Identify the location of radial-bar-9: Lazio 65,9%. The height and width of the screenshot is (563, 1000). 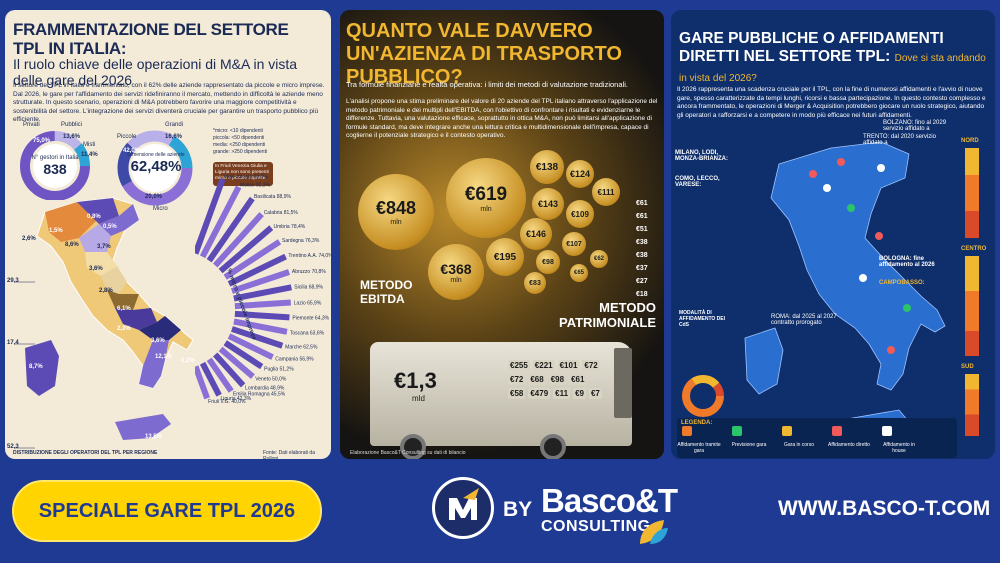
(278, 304).